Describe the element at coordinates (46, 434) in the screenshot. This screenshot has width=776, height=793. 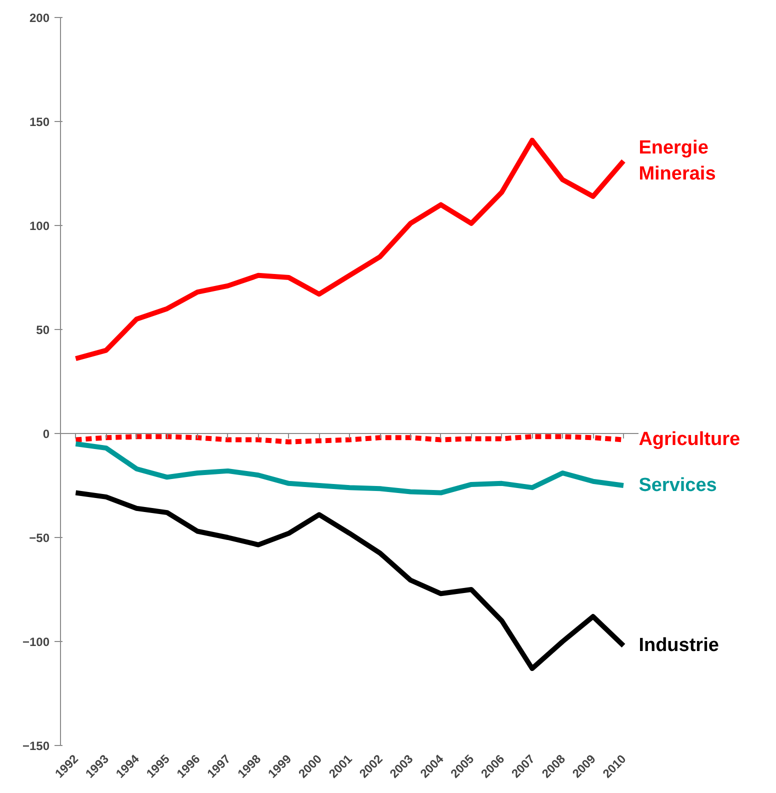
I see `y-tick-label: 0` at that location.